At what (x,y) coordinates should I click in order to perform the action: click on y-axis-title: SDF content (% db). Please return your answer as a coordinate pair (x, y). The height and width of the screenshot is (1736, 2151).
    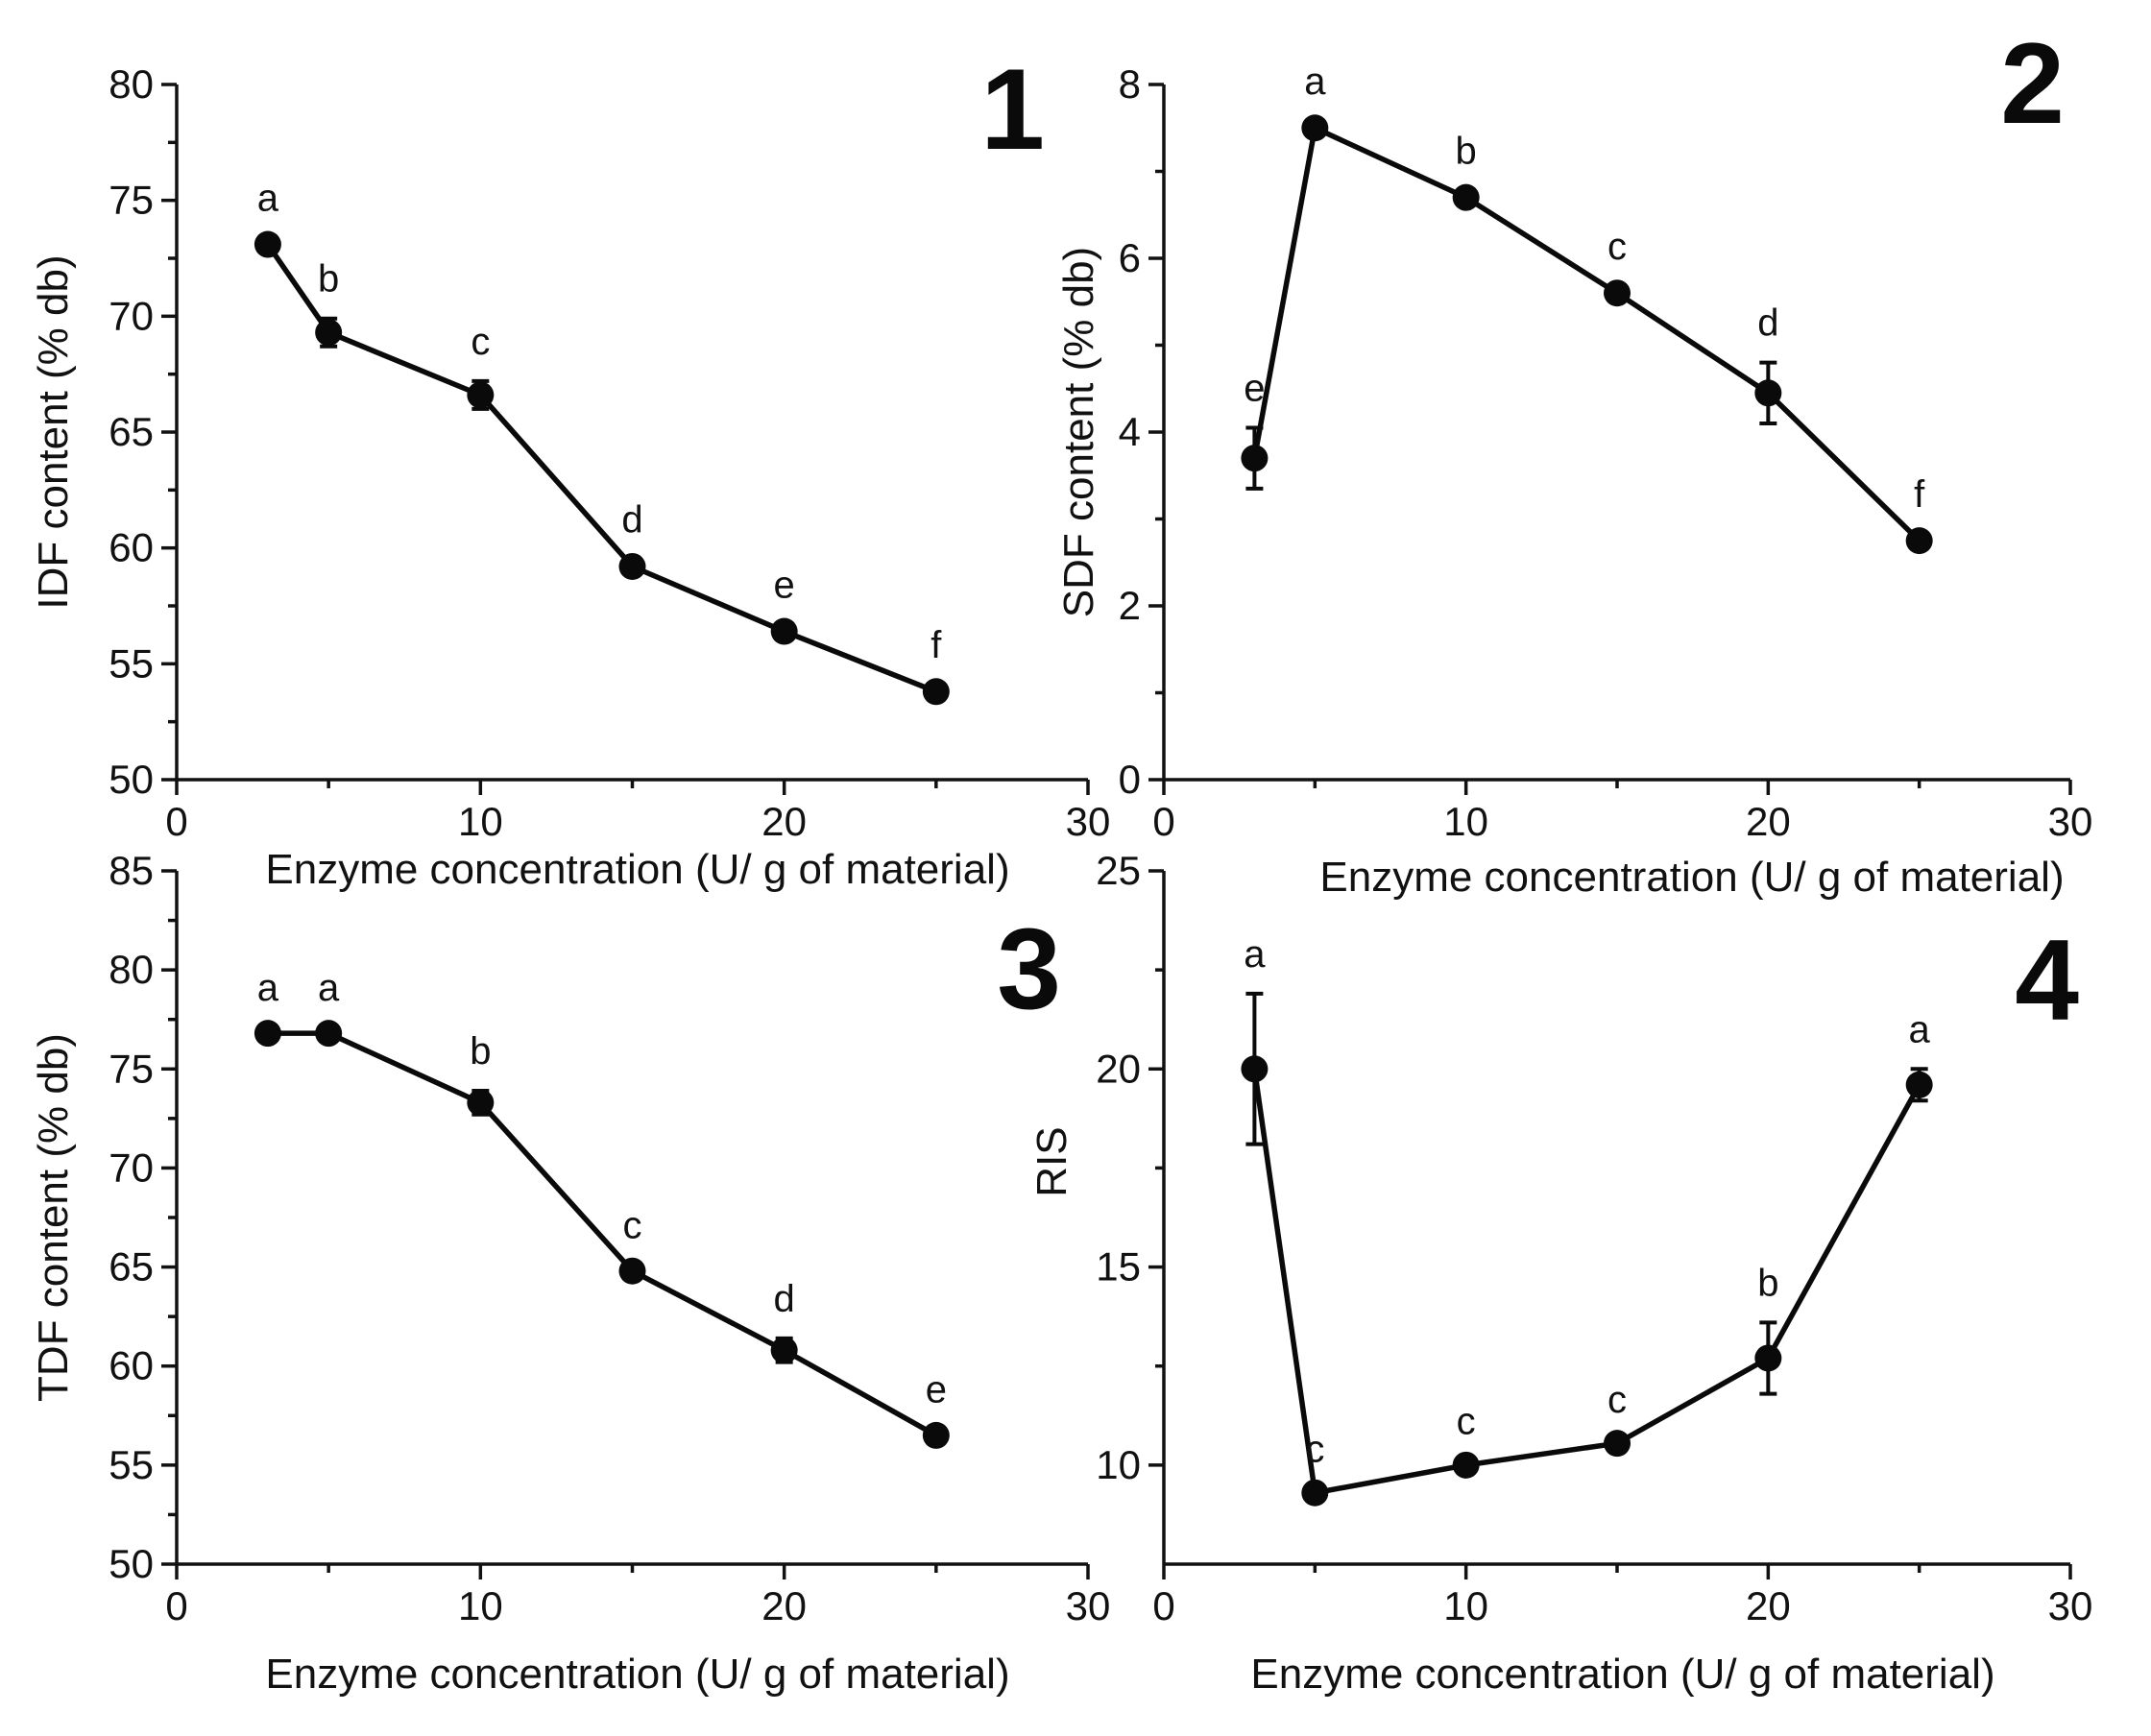
    Looking at the image, I should click on (1078, 432).